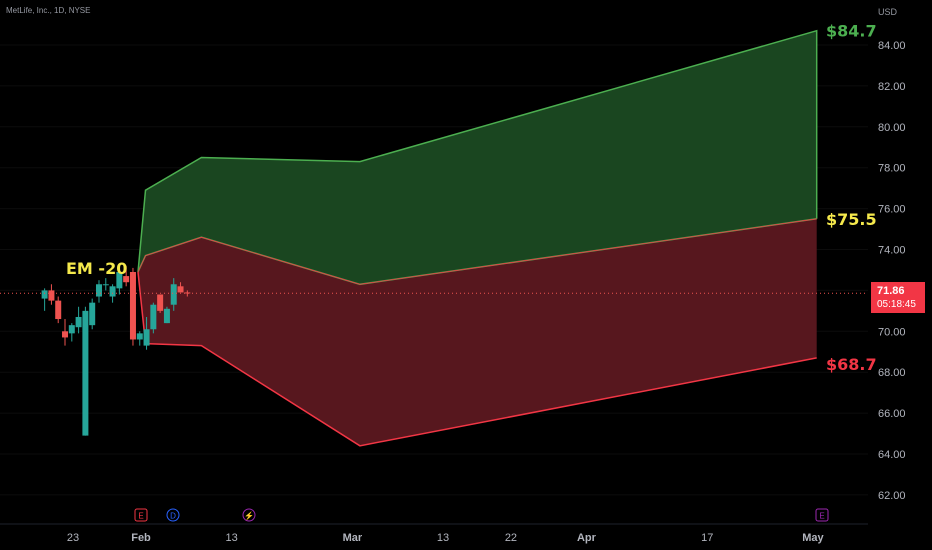 This screenshot has height=550, width=932. I want to click on event-markers: E D ⚡ E, so click(481, 515).